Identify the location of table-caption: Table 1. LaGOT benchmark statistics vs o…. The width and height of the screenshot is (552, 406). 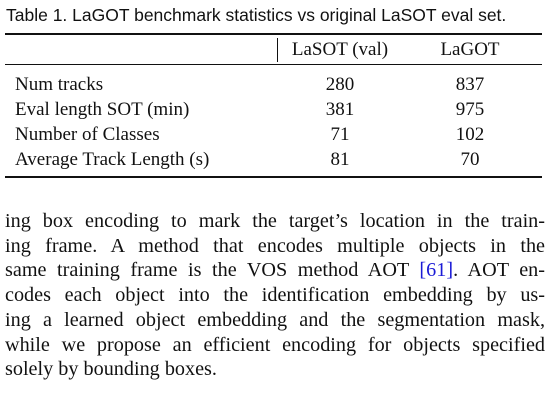
(256, 15).